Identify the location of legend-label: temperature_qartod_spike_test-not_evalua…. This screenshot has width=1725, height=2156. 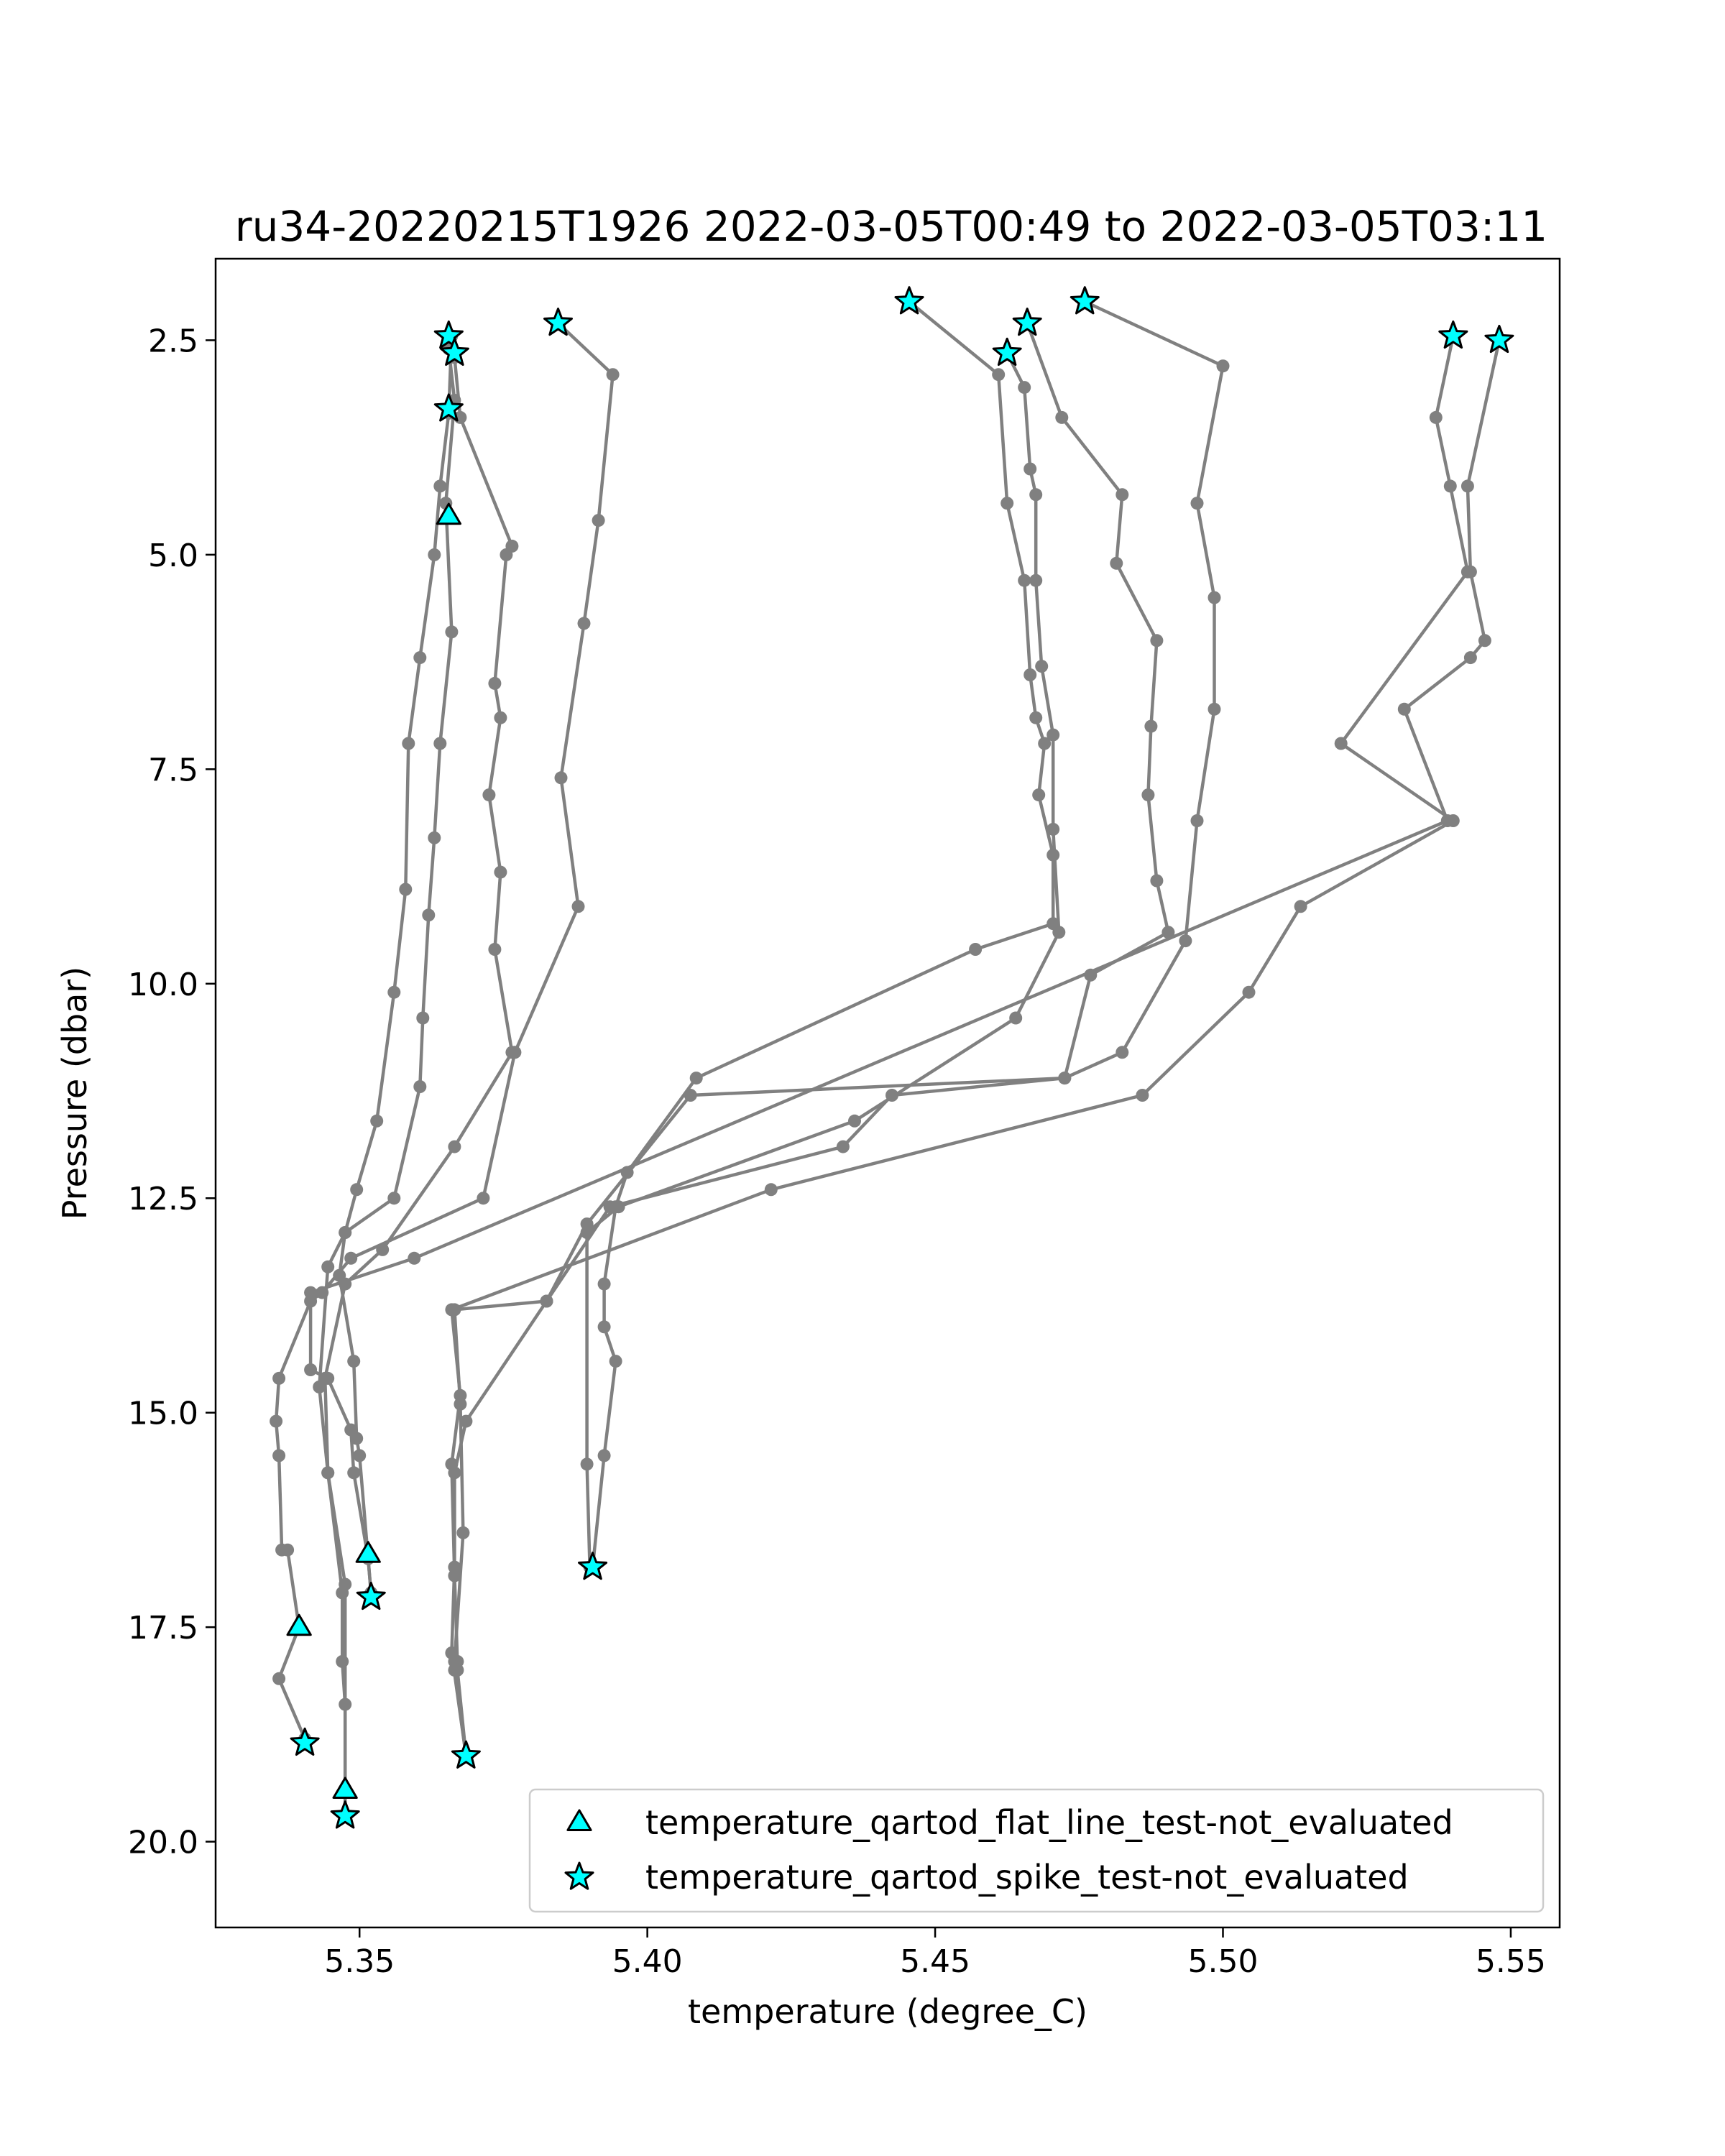
(1027, 1878).